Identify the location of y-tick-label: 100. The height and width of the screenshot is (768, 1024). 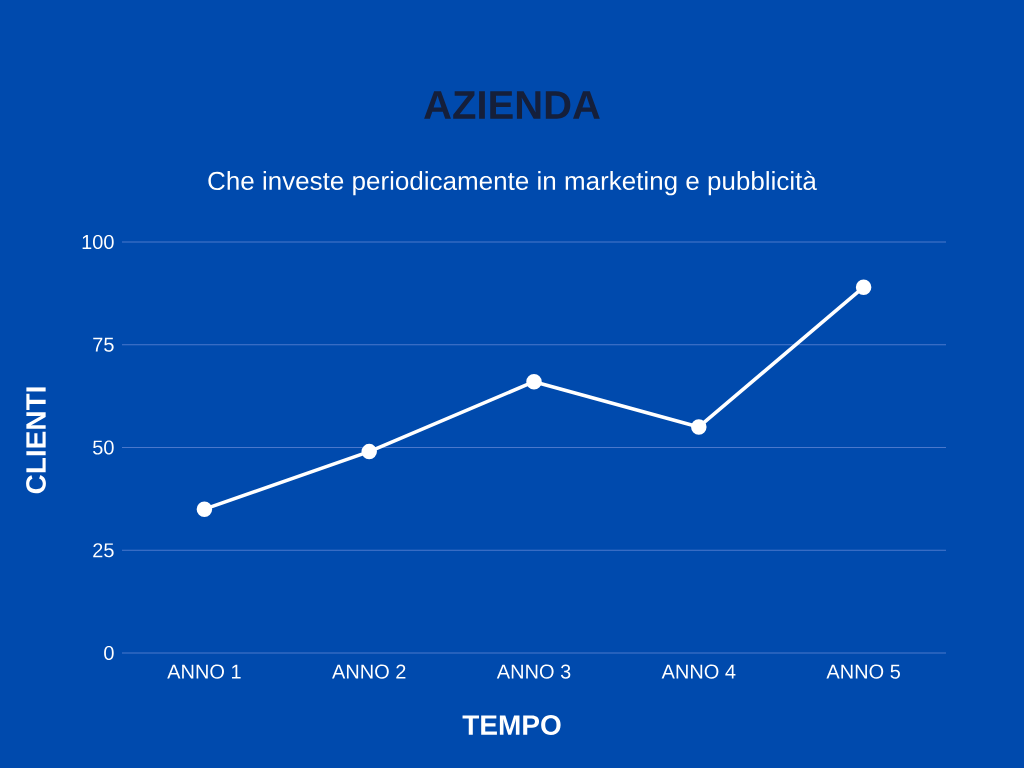
(98, 242).